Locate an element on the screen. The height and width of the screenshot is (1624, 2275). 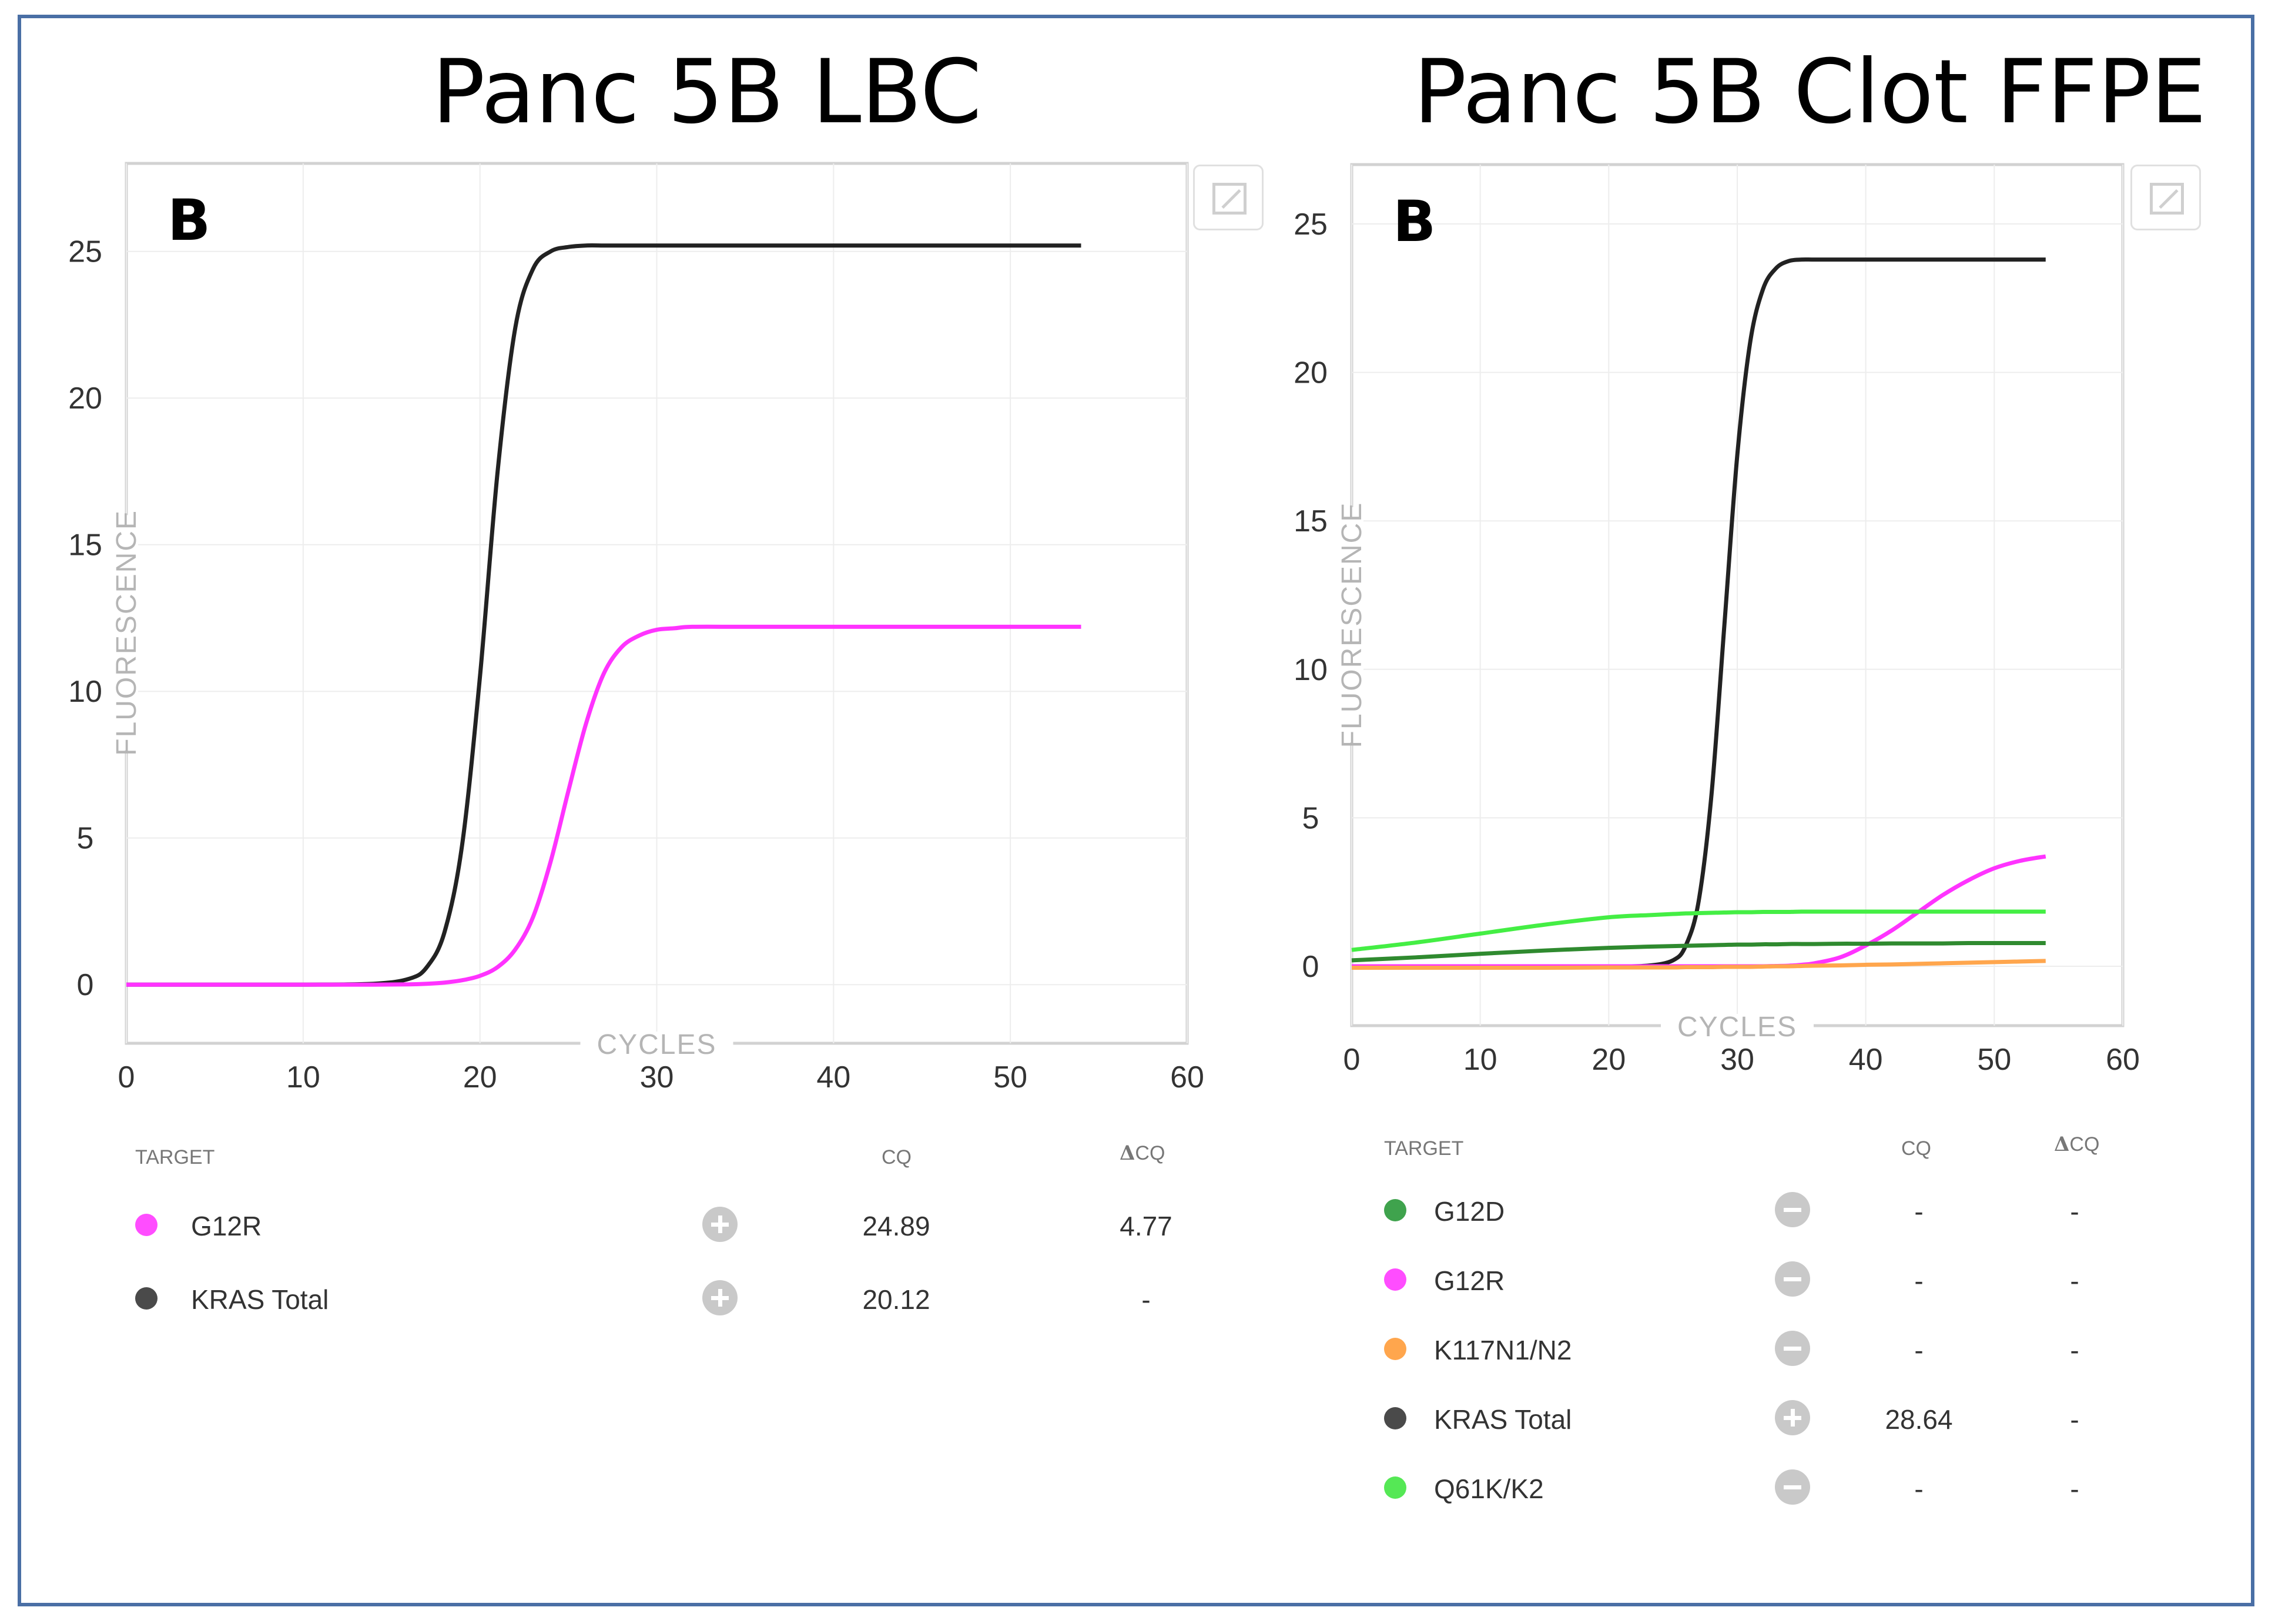
target-name: K117N1/N2 is located at coordinates (1503, 1350).